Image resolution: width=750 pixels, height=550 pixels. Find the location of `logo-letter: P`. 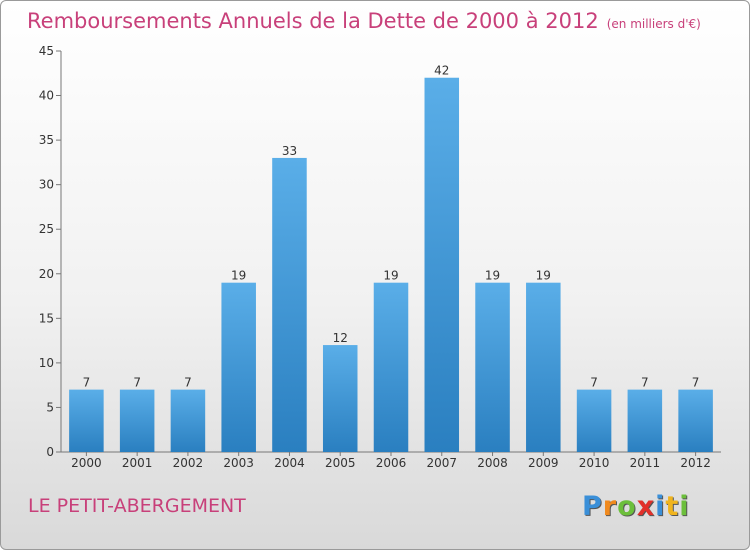

logo-letter: P is located at coordinates (592, 506).